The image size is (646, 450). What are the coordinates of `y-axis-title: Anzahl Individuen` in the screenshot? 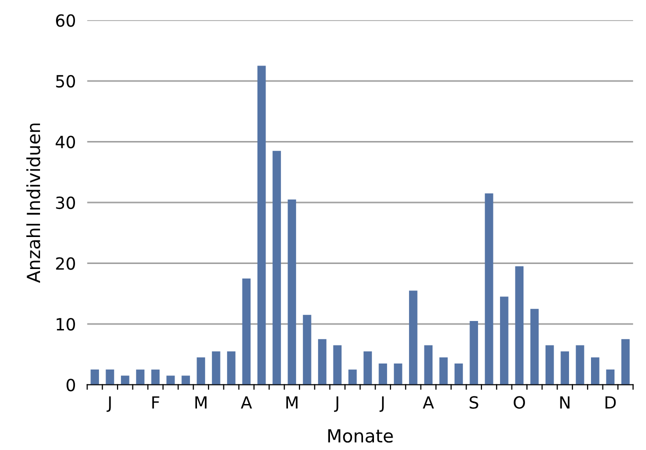 It's located at (33, 203).